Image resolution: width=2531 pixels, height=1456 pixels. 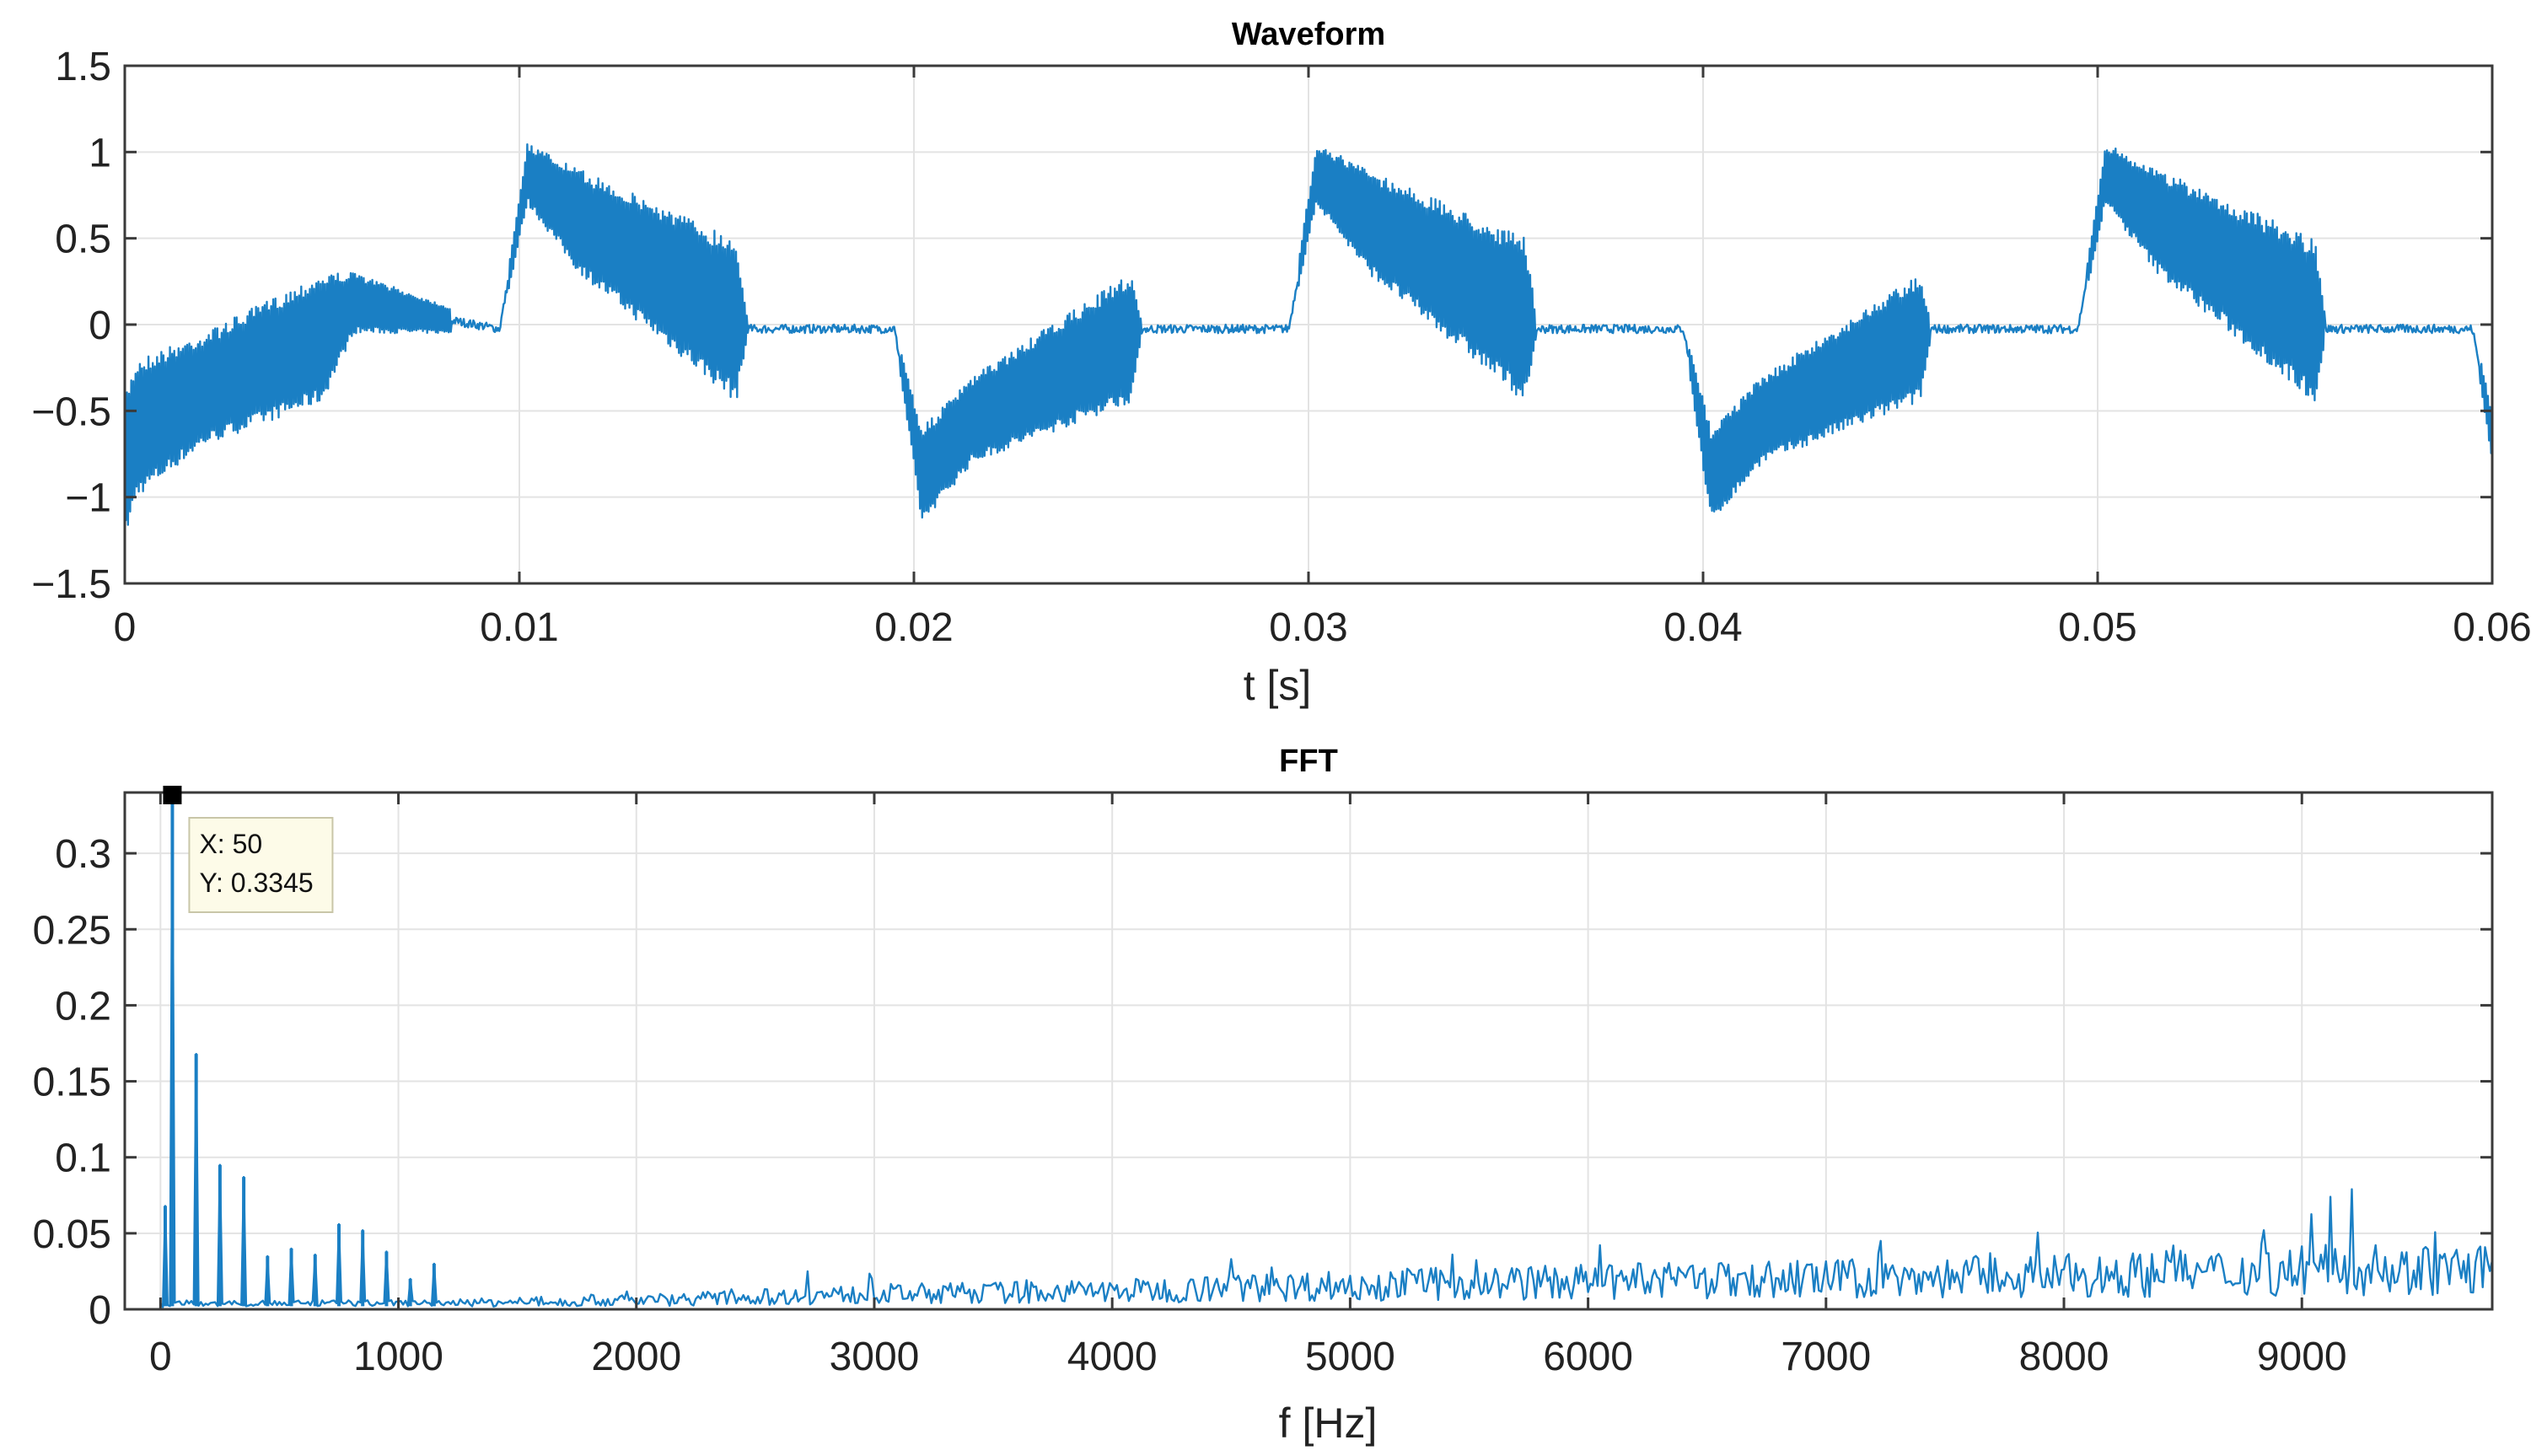 What do you see at coordinates (261, 865) in the screenshot?
I see `datatip-box` at bounding box center [261, 865].